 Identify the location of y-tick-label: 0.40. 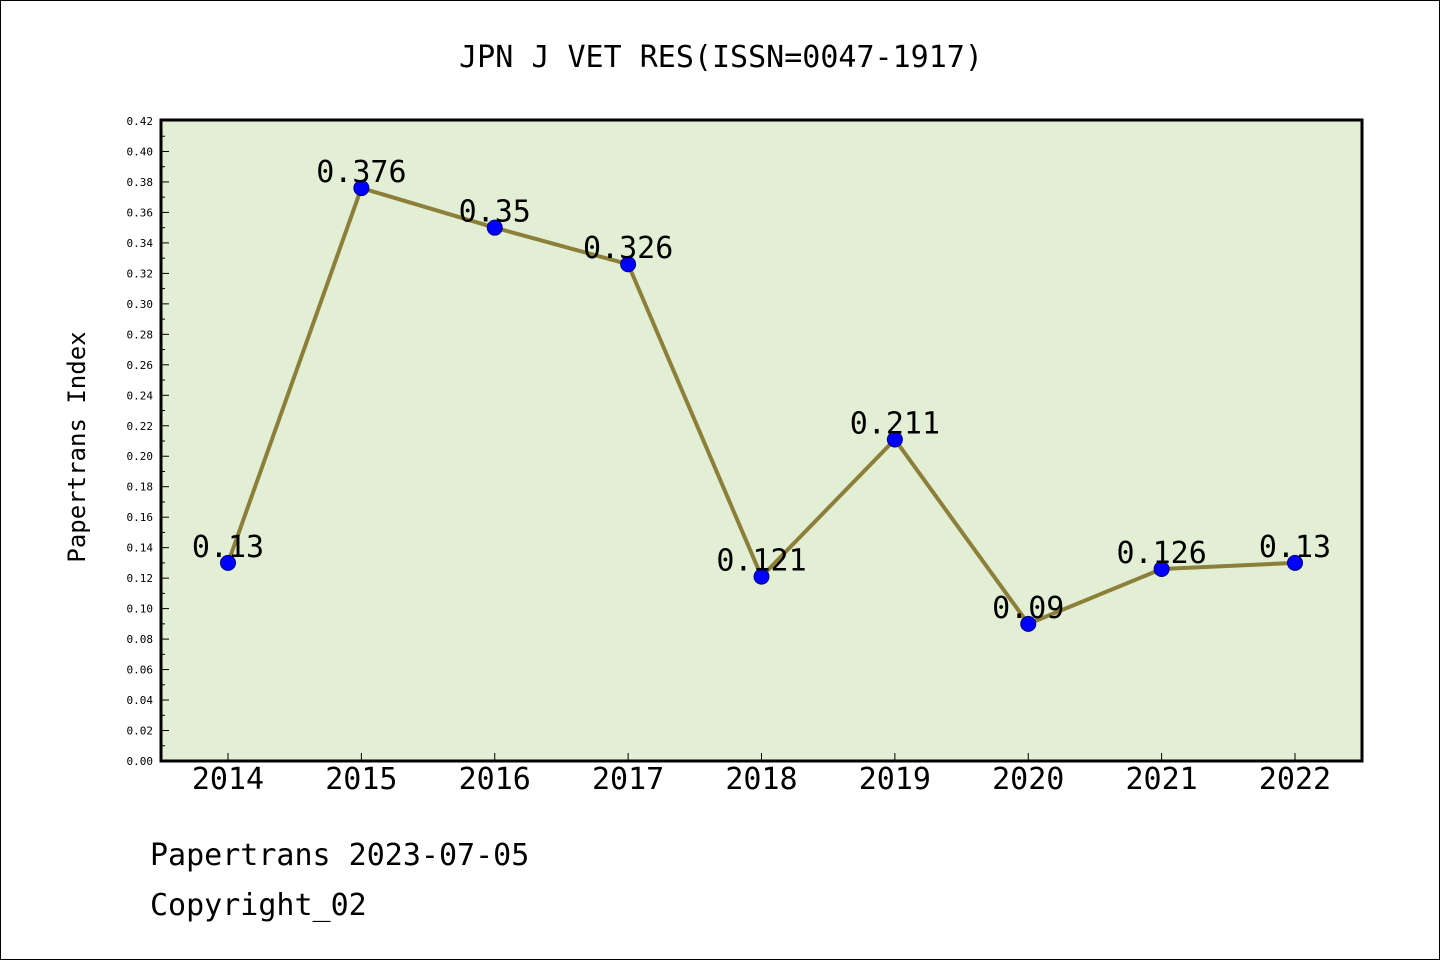
(140, 151).